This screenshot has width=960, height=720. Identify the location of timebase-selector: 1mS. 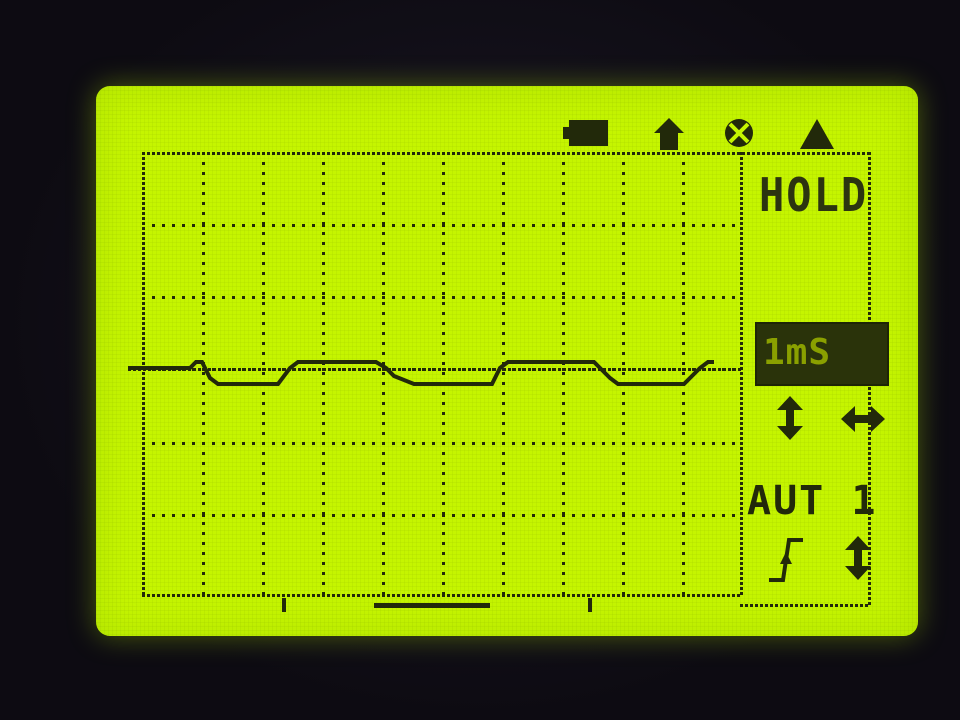
(822, 354).